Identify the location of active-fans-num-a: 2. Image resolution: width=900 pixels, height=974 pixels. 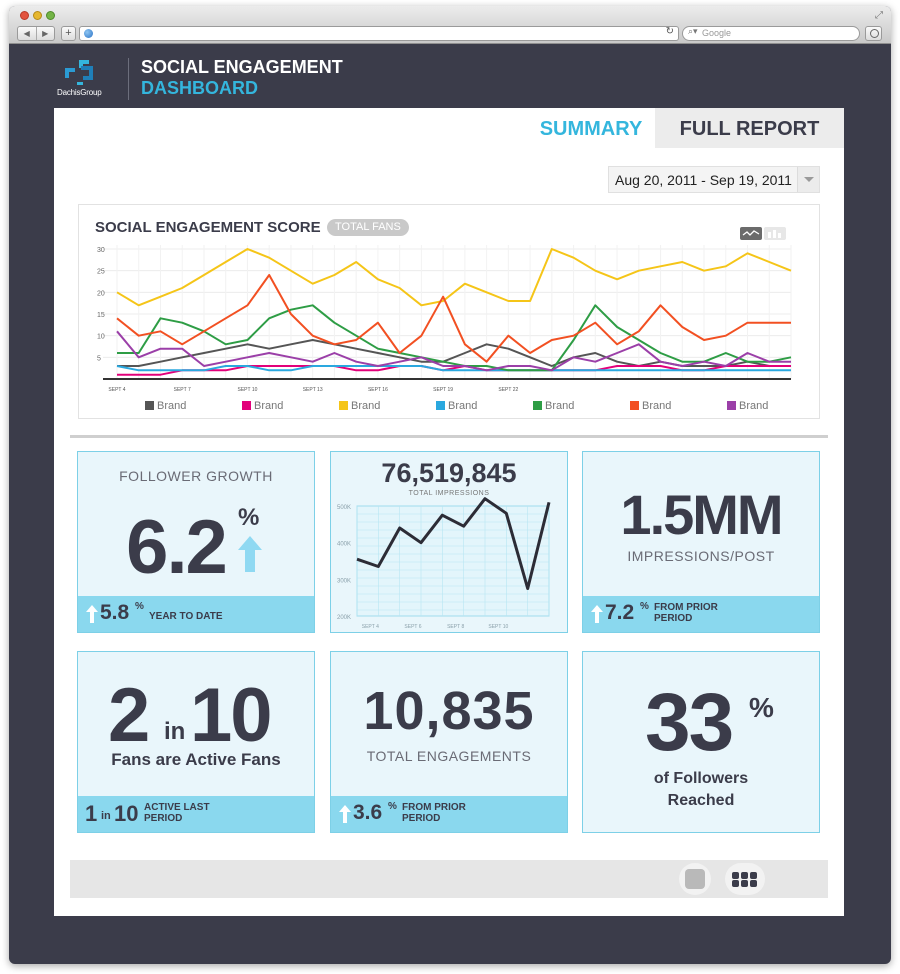
(129, 715).